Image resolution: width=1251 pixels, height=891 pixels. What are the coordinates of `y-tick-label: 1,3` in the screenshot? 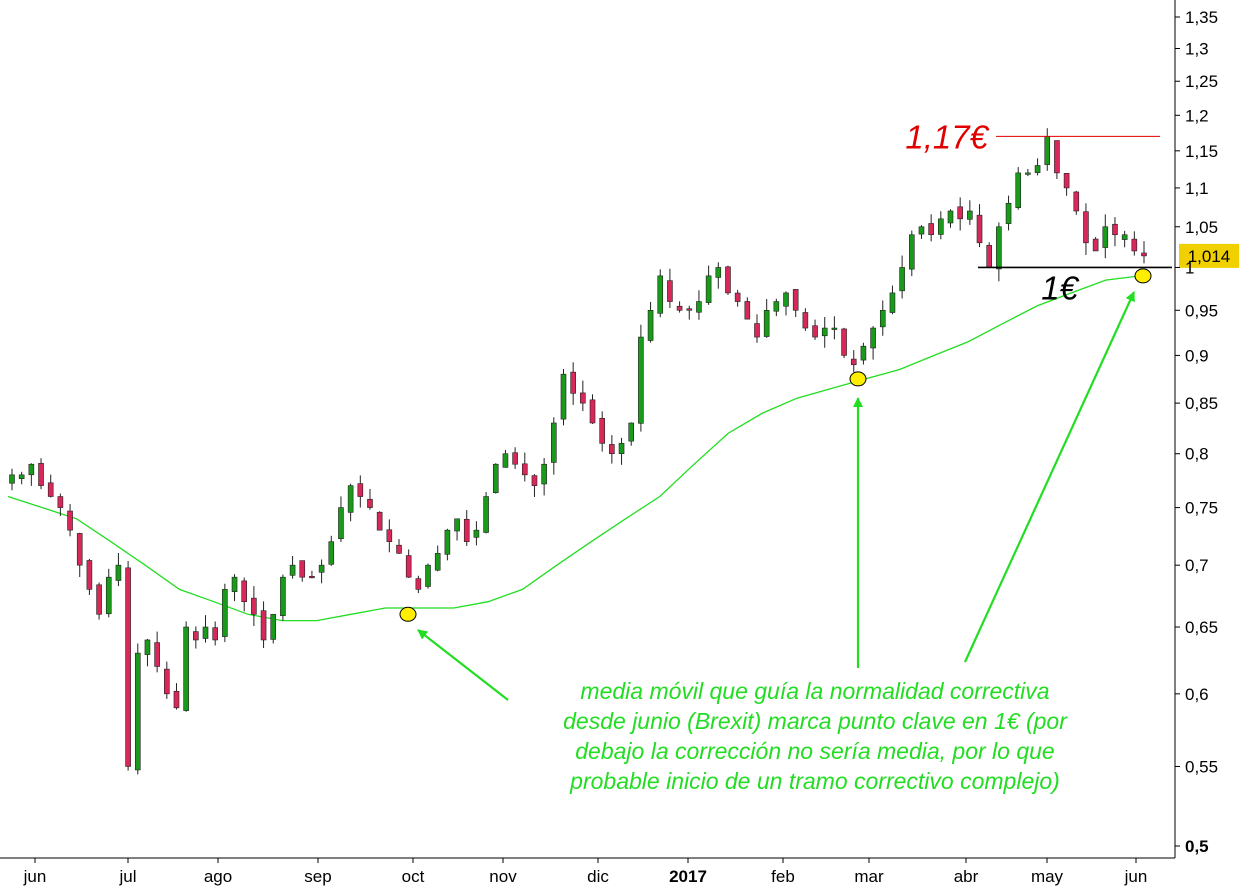 It's located at (1197, 48).